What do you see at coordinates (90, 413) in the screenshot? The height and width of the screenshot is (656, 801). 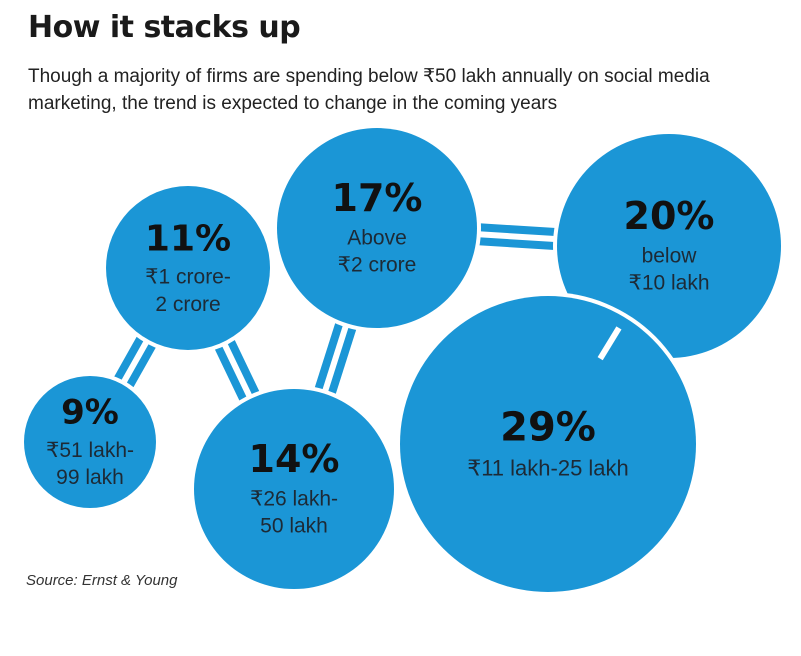 I see `bubble-value: 9%` at bounding box center [90, 413].